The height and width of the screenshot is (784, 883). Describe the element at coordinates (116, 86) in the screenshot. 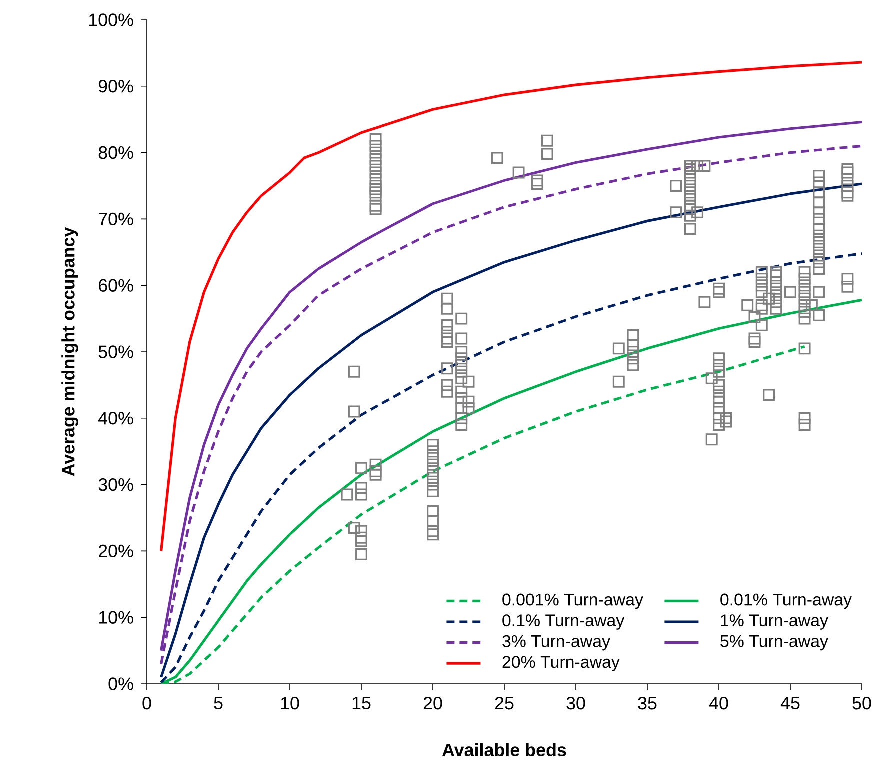

I see `y-tick-label: 90%` at that location.